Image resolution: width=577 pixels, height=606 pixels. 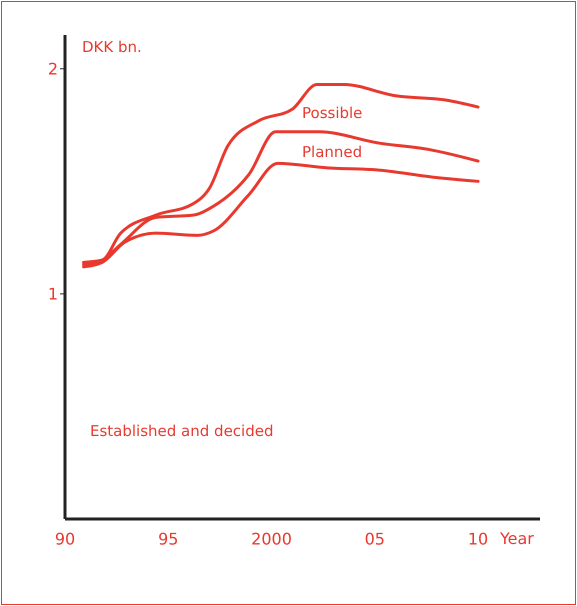 I want to click on x-tick-label: 90, so click(x=65, y=538).